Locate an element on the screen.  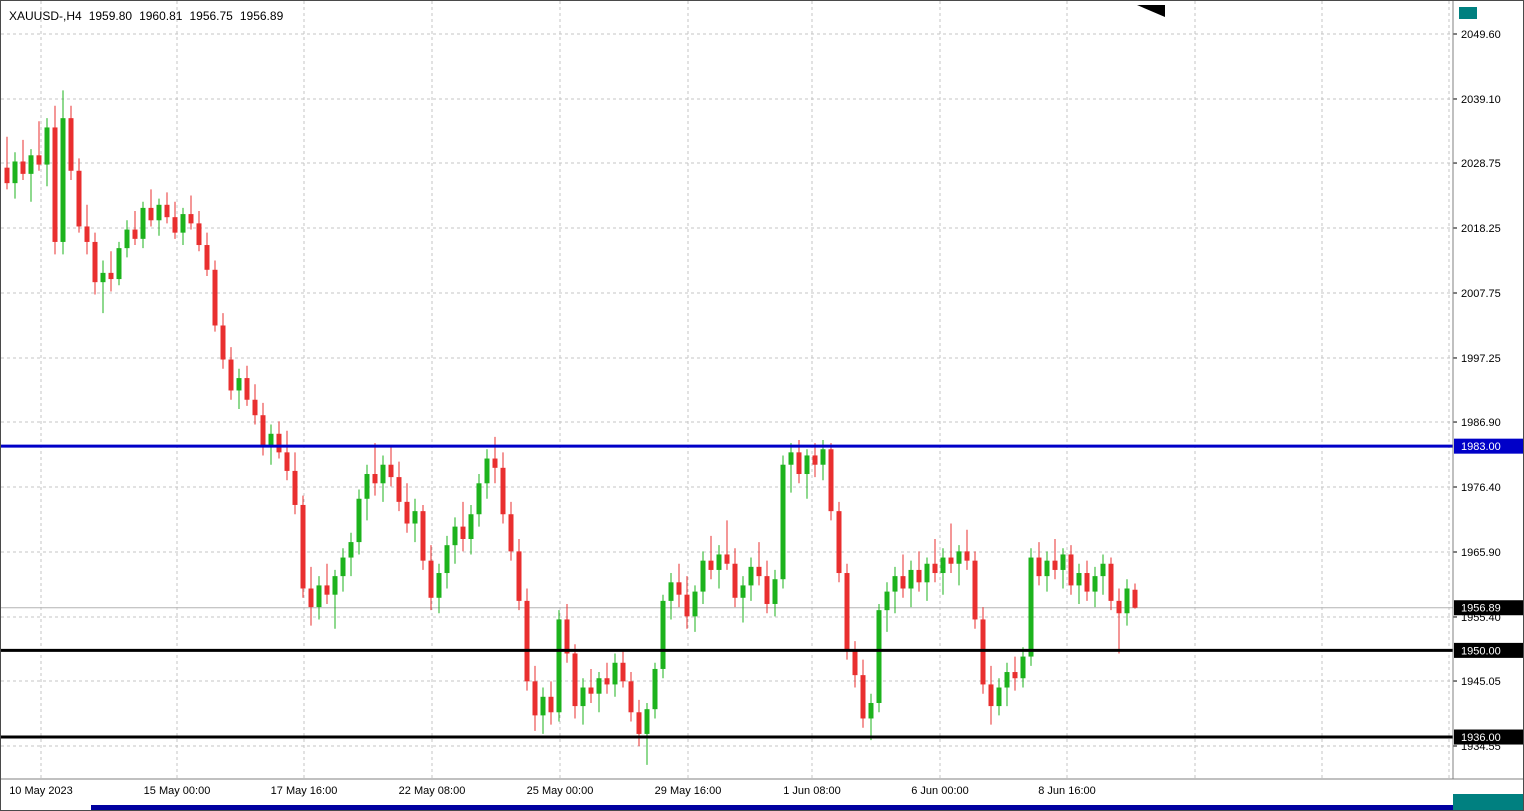
price-axis-label: 1997.25 is located at coordinates (1481, 359).